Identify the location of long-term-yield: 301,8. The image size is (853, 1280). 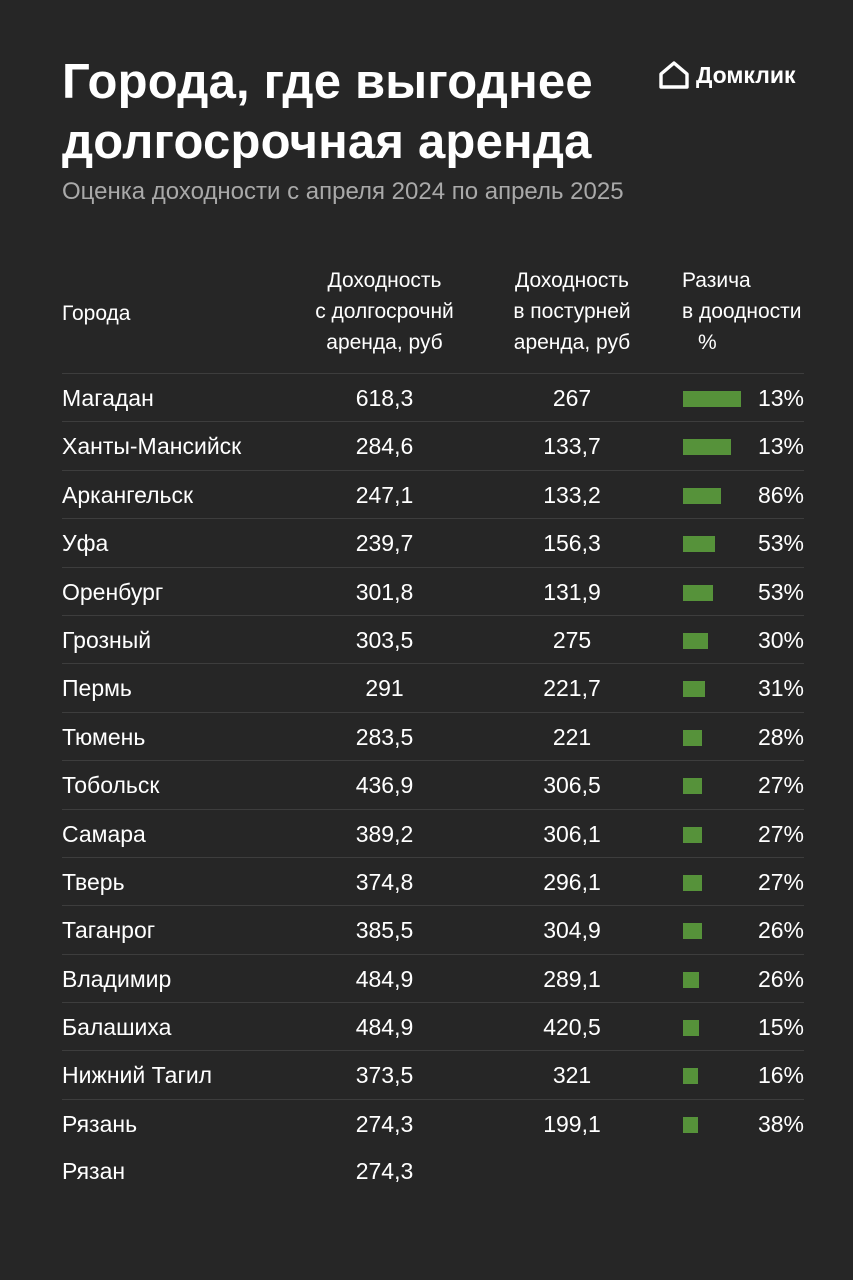
(384, 591).